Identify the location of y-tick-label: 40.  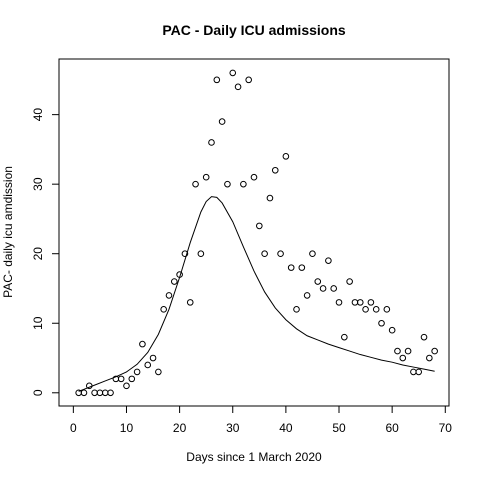
(38, 115).